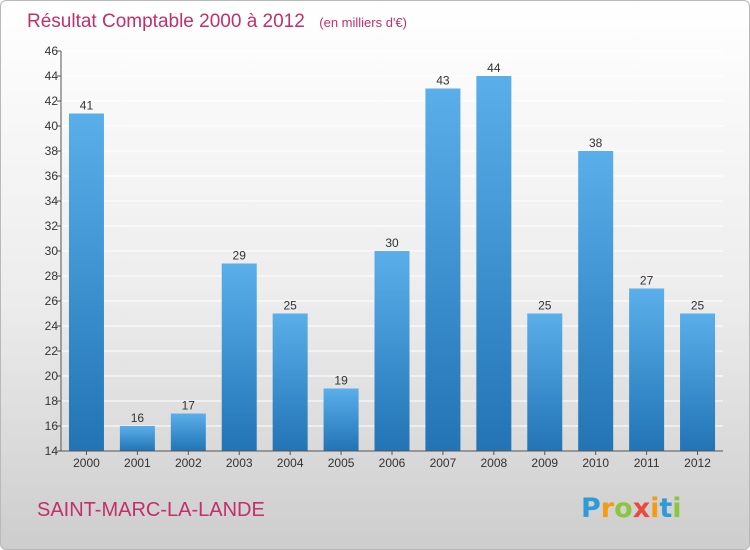  What do you see at coordinates (647, 281) in the screenshot?
I see `bar-value-label: 27` at bounding box center [647, 281].